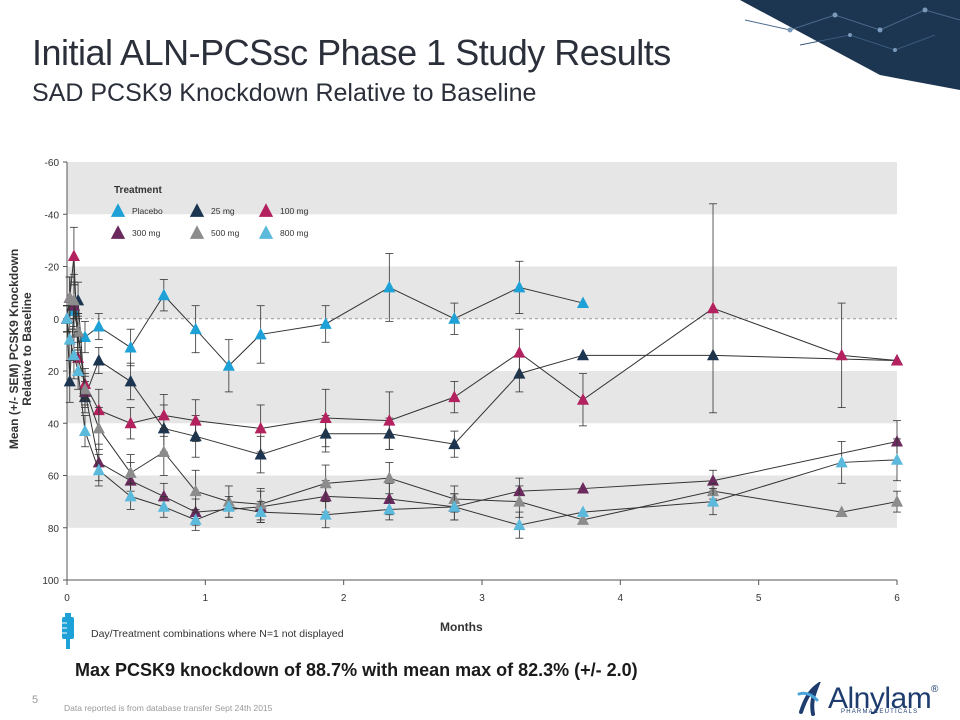 The image size is (960, 720). Describe the element at coordinates (206, 598) in the screenshot. I see `x-tick-label: 1` at that location.